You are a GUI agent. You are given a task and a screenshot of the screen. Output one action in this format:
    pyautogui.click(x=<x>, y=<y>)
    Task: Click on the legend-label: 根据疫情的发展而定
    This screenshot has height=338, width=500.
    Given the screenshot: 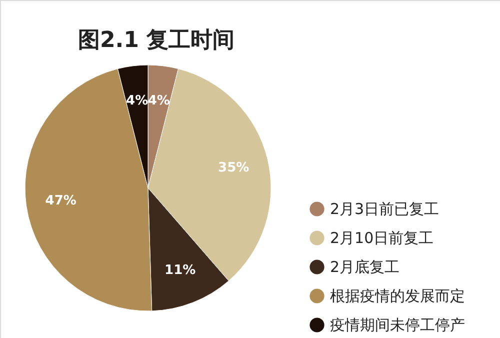 What is the action you would take?
    pyautogui.click(x=397, y=296)
    